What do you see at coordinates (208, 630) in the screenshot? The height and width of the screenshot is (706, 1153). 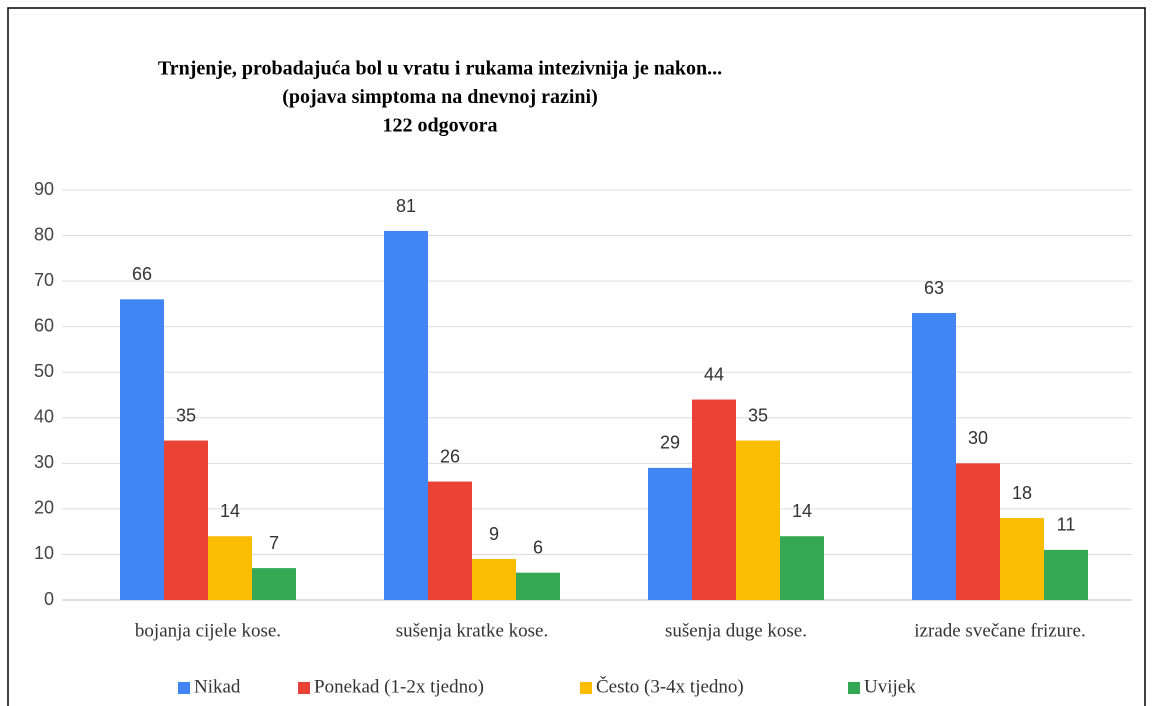 I see `x-tick-label: bojanja cijele kose.` at bounding box center [208, 630].